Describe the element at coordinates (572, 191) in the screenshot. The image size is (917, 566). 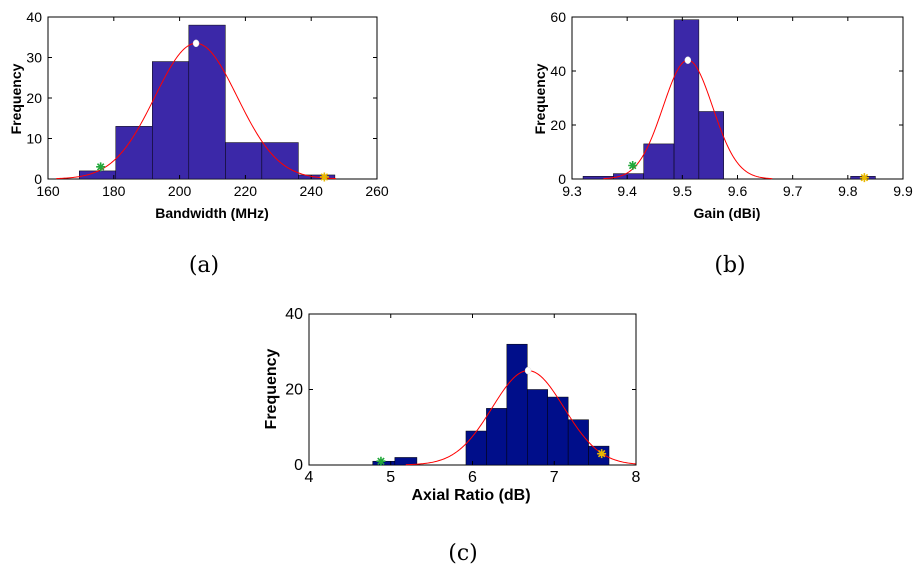
I see `xtick-label-b-0: 9.3` at that location.